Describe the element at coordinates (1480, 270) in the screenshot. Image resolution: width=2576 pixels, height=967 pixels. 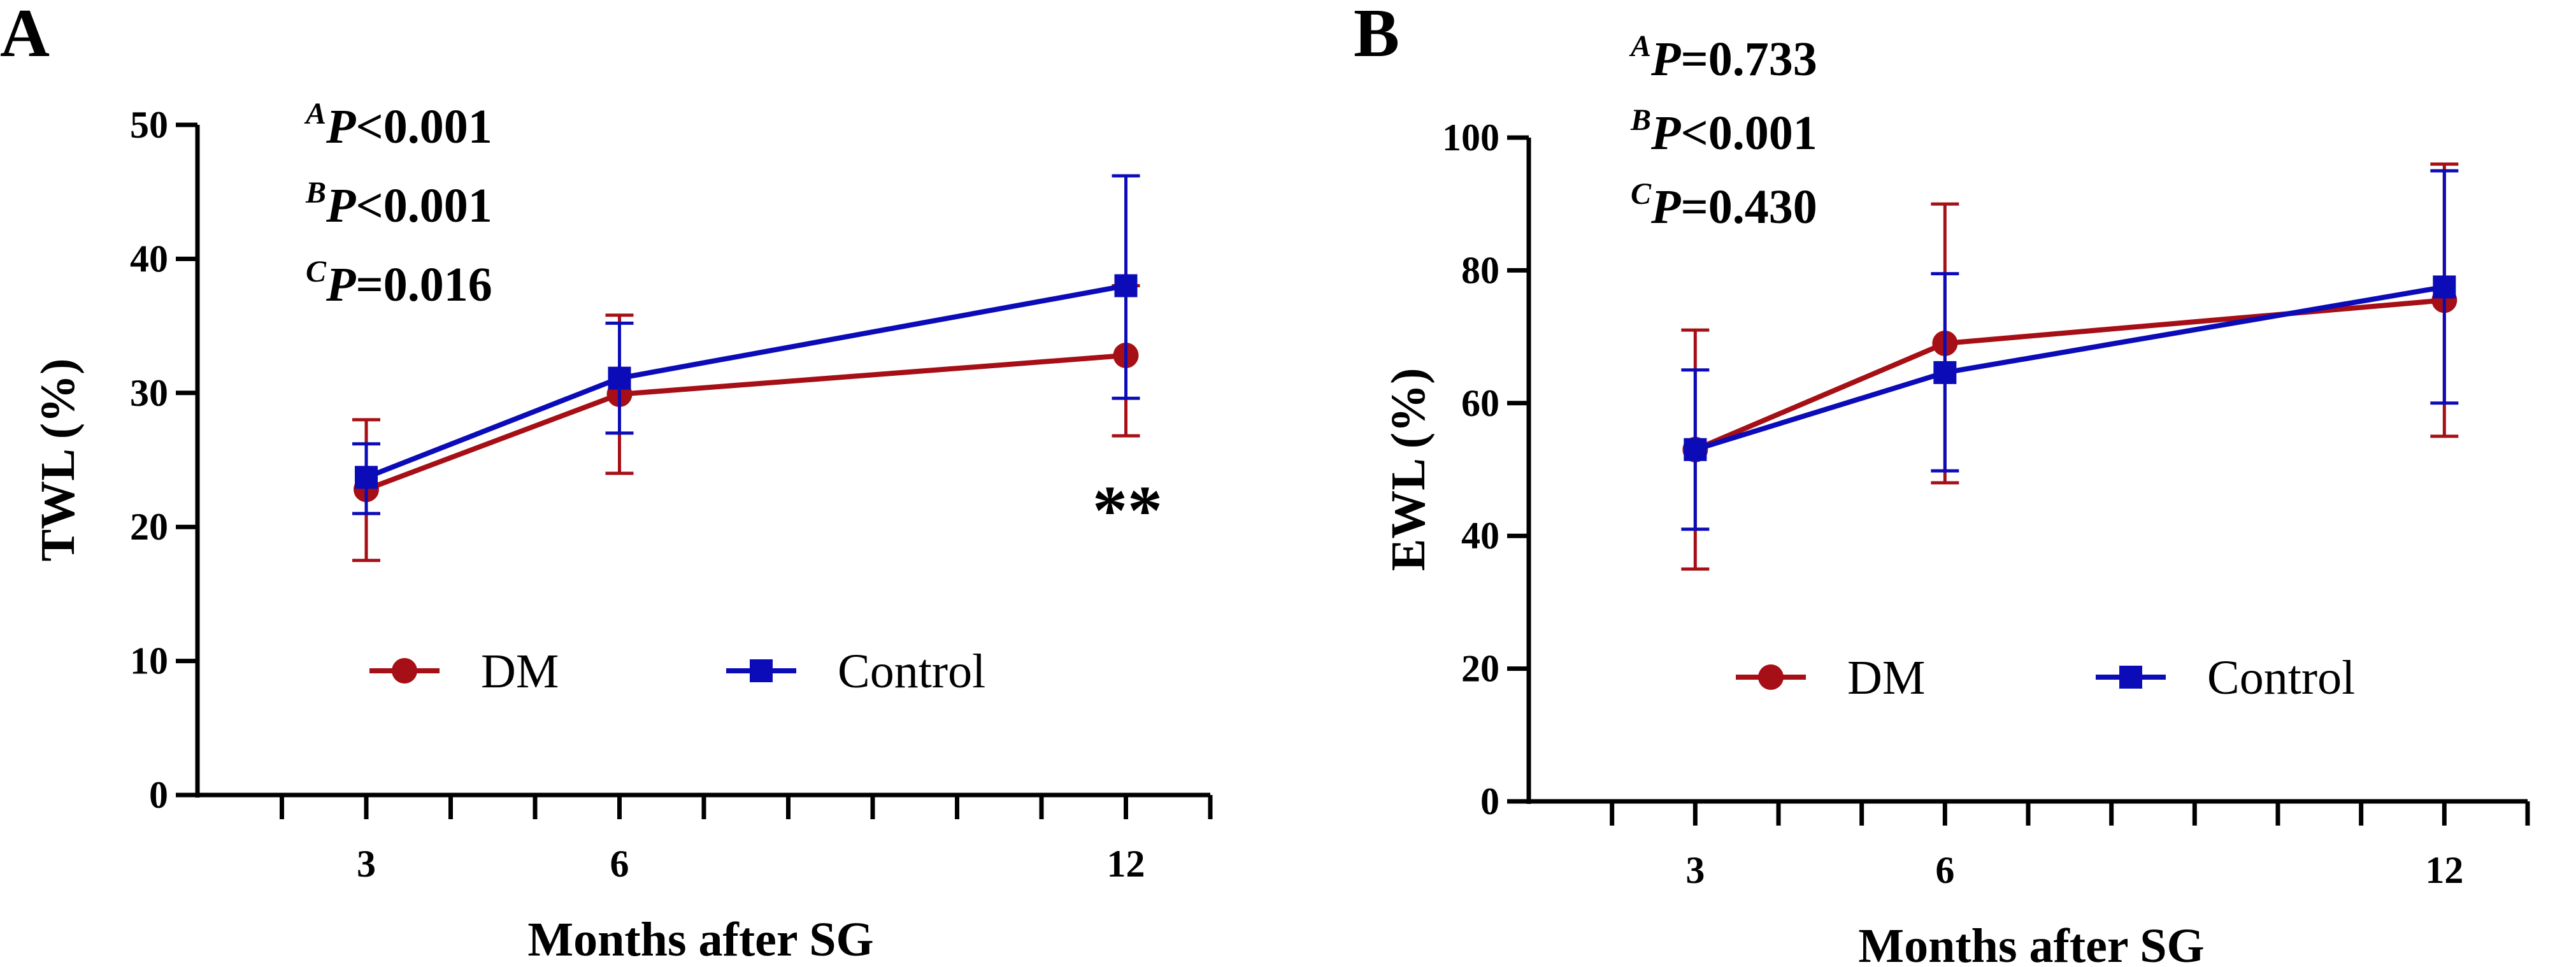
I see `y-tick-label: 80` at that location.